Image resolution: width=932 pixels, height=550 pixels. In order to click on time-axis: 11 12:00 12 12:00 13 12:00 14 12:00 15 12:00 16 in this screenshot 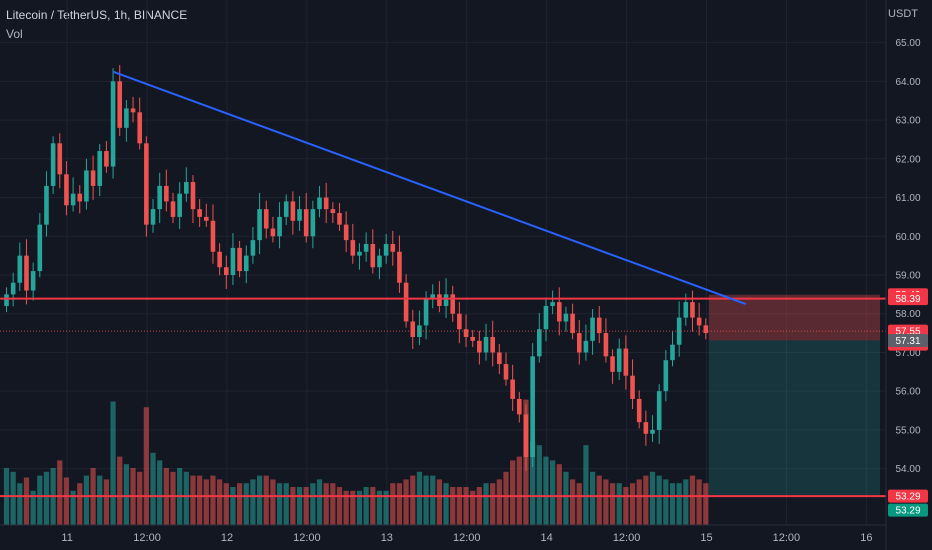, I will do `click(443, 534)`.